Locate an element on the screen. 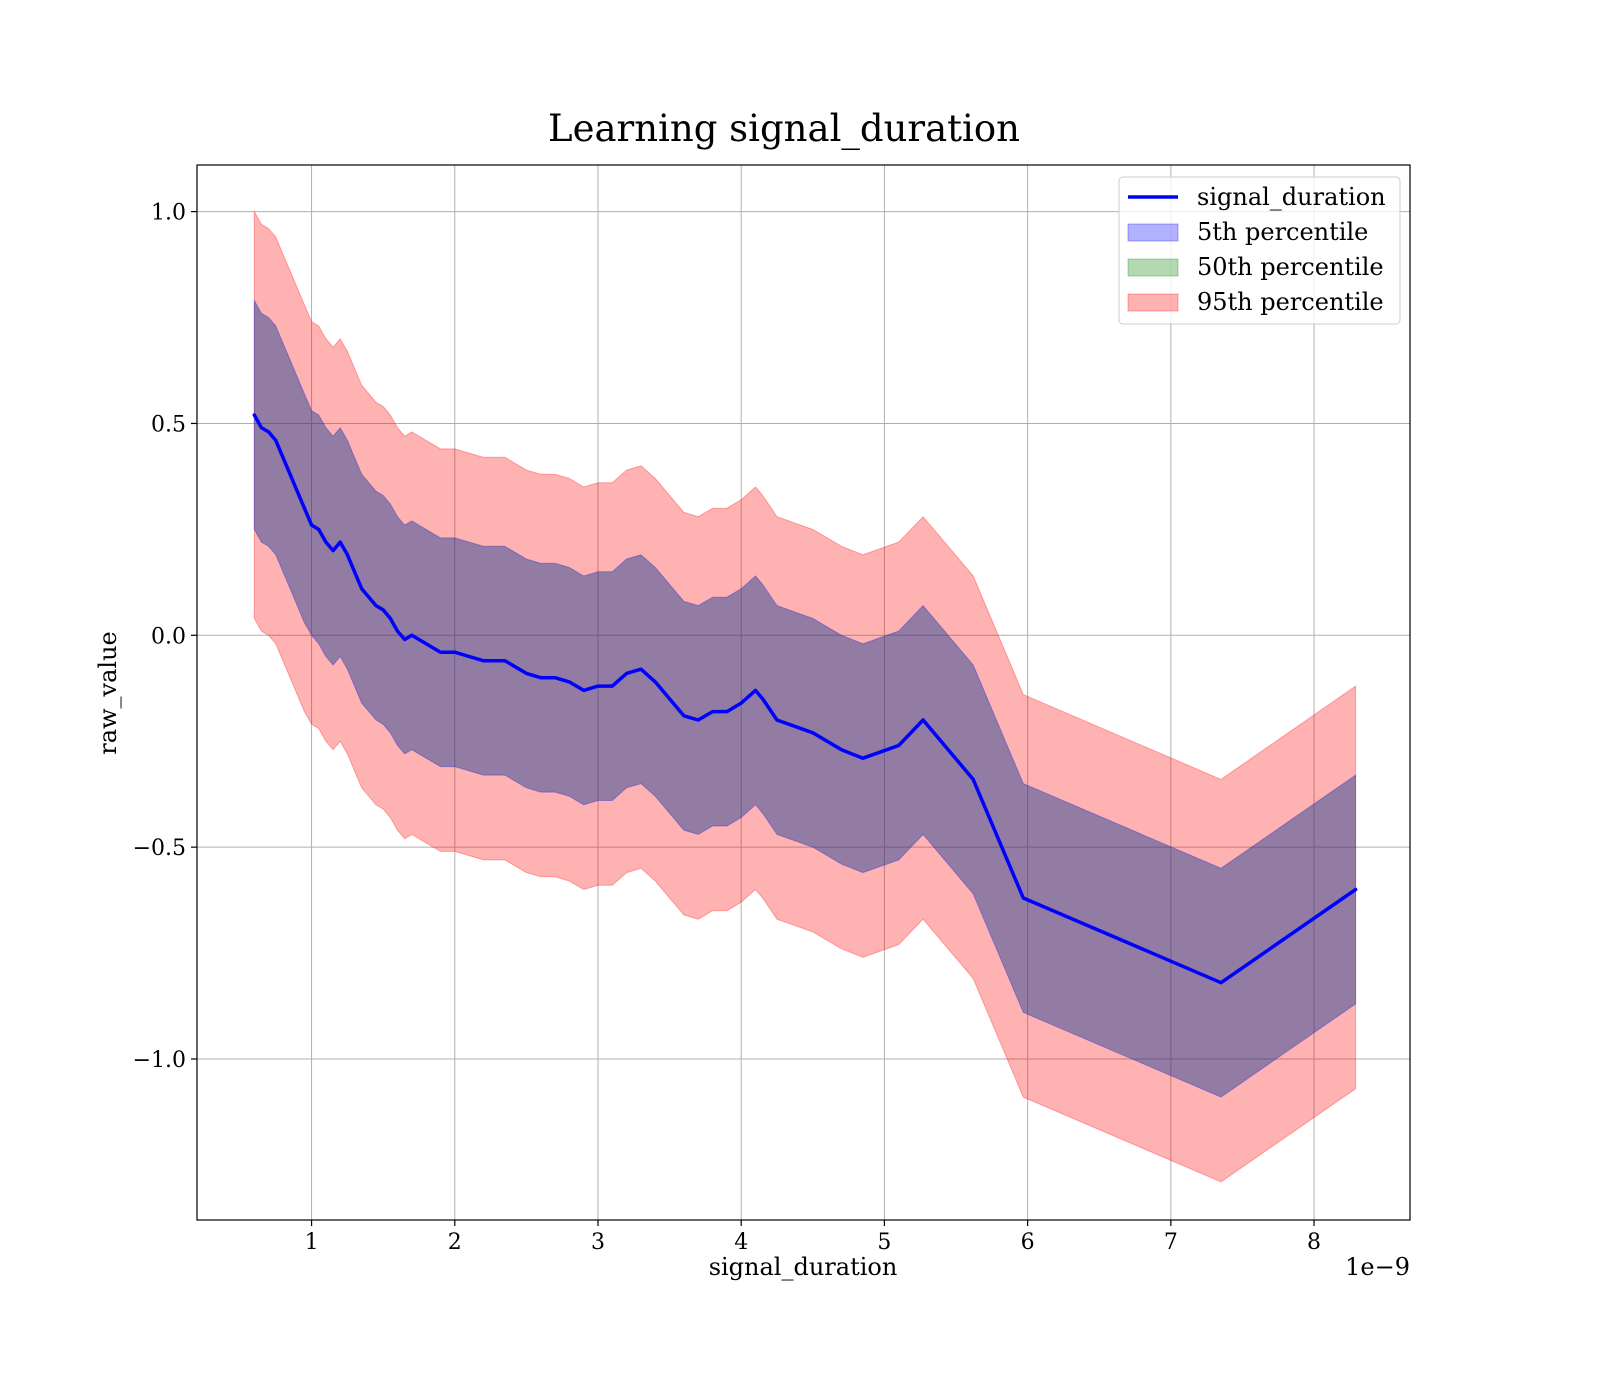 Image resolution: width=1600 pixels, height=1400 pixels. x-axis-ticks: 1 2 3 4 5 6 7 8 is located at coordinates (813, 1237).